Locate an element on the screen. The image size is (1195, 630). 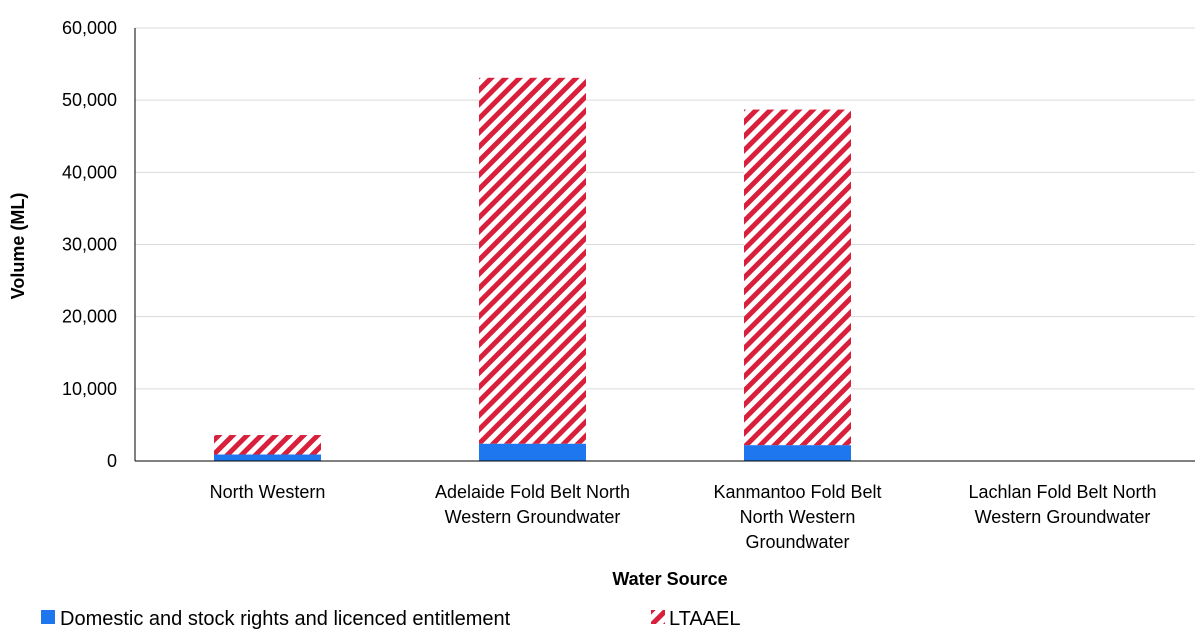
x-category-label: North Western is located at coordinates (268, 492).